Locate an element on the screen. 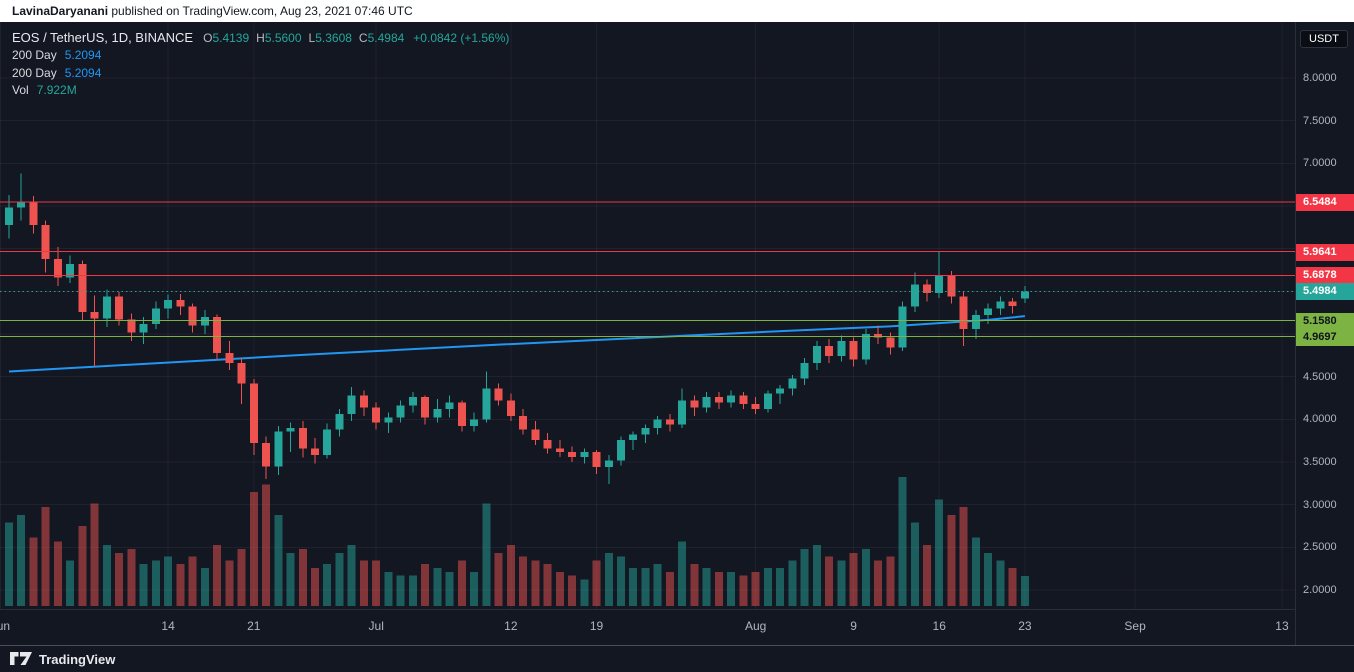 The image size is (1354, 672). price-tick-label: 7.0000 is located at coordinates (1320, 163).